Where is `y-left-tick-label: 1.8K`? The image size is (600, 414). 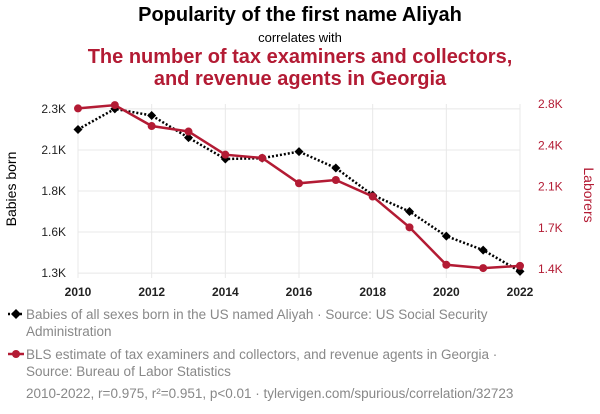
y-left-tick-label: 1.8K is located at coordinates (53, 191).